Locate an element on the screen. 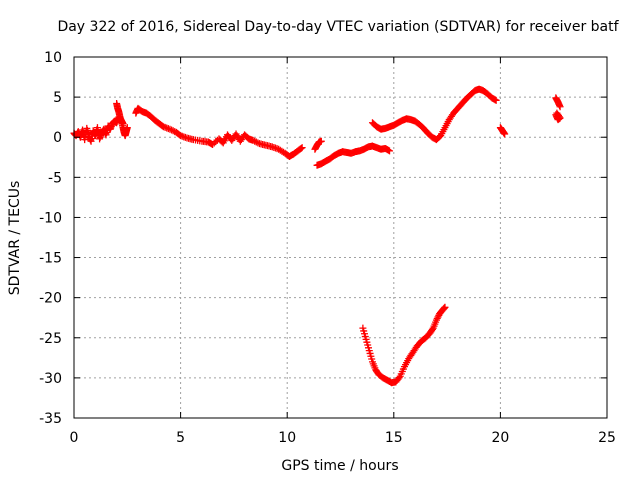 The width and height of the screenshot is (640, 480). y-tick-label: 0 is located at coordinates (57, 138).